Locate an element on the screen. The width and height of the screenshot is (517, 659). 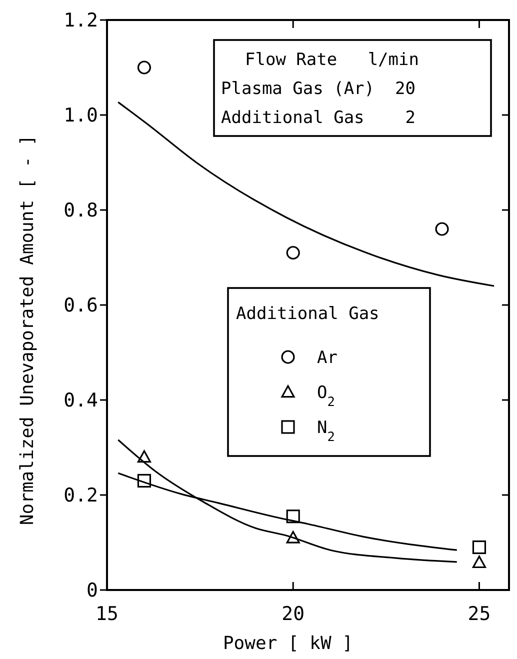
y-tick-label: 1.2 is located at coordinates (81, 21).